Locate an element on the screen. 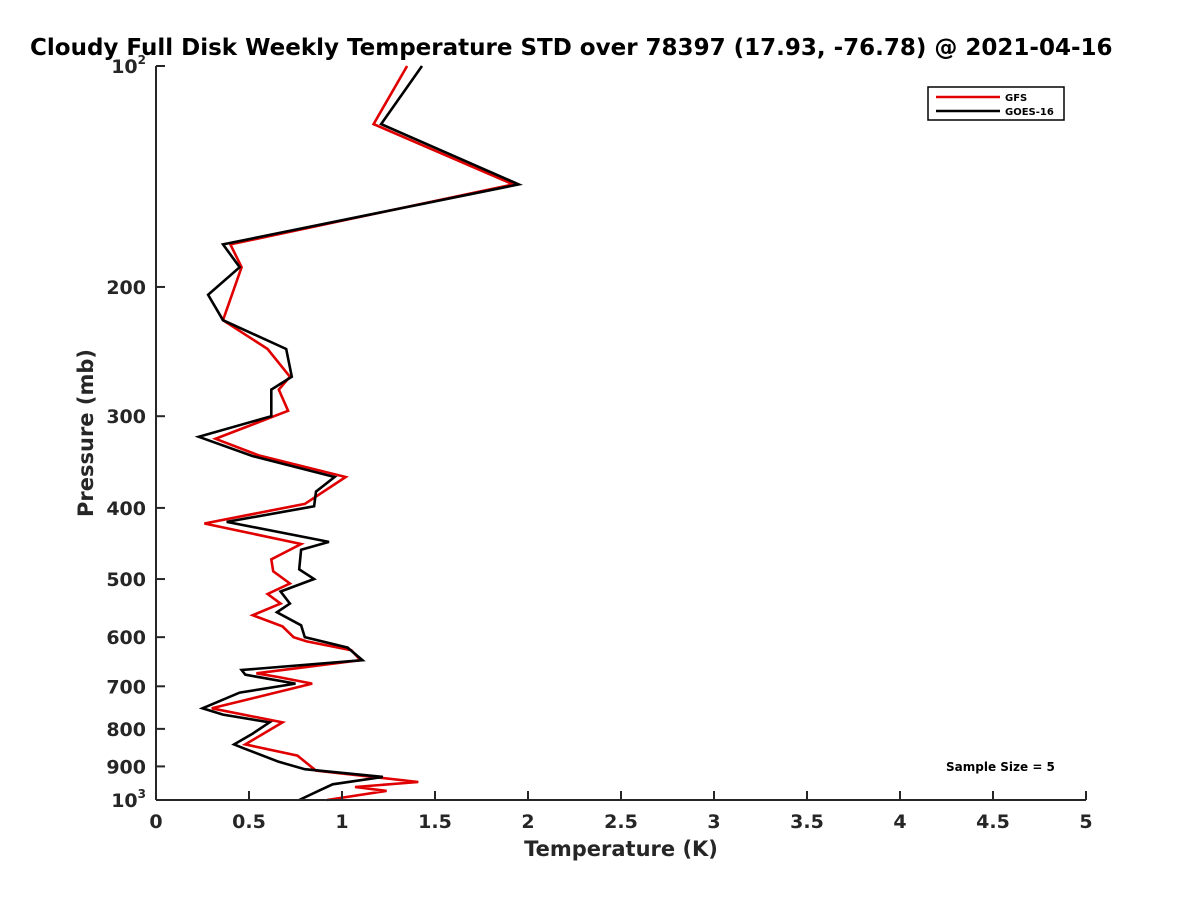 The image size is (1200, 900). x-tick-label: 0 is located at coordinates (155, 822).